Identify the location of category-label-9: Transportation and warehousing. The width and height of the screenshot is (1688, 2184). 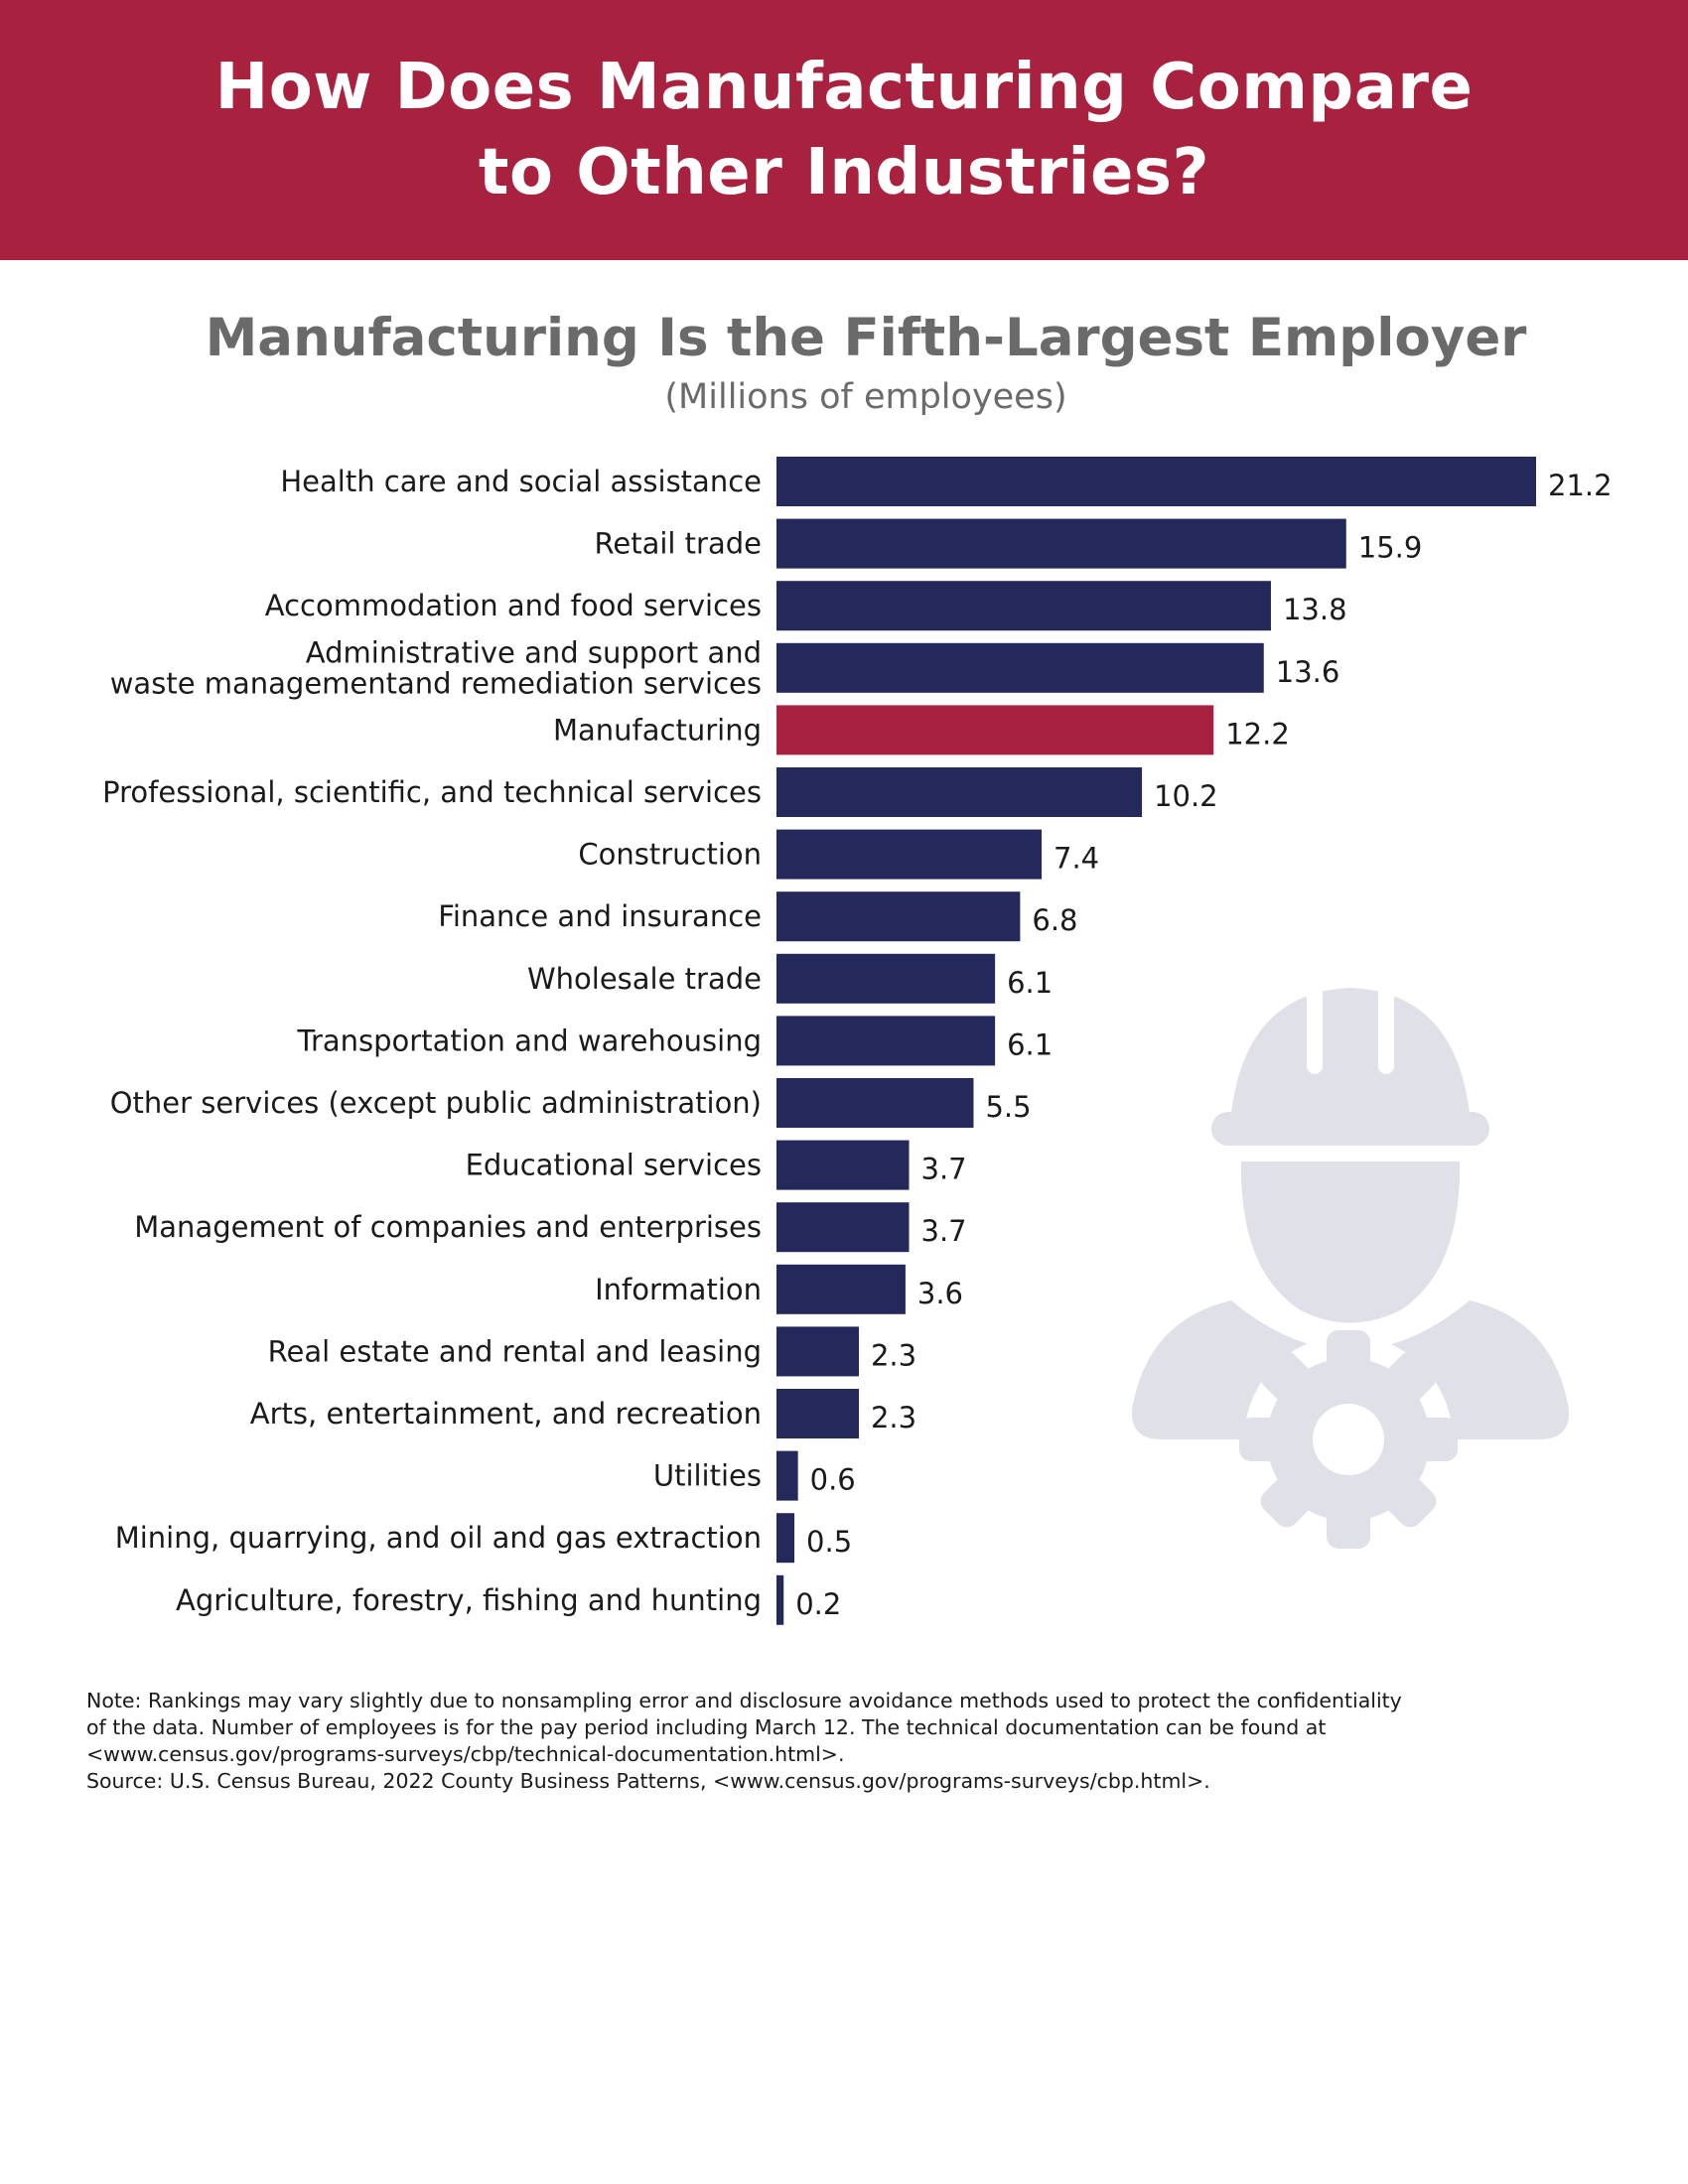
(529, 1040).